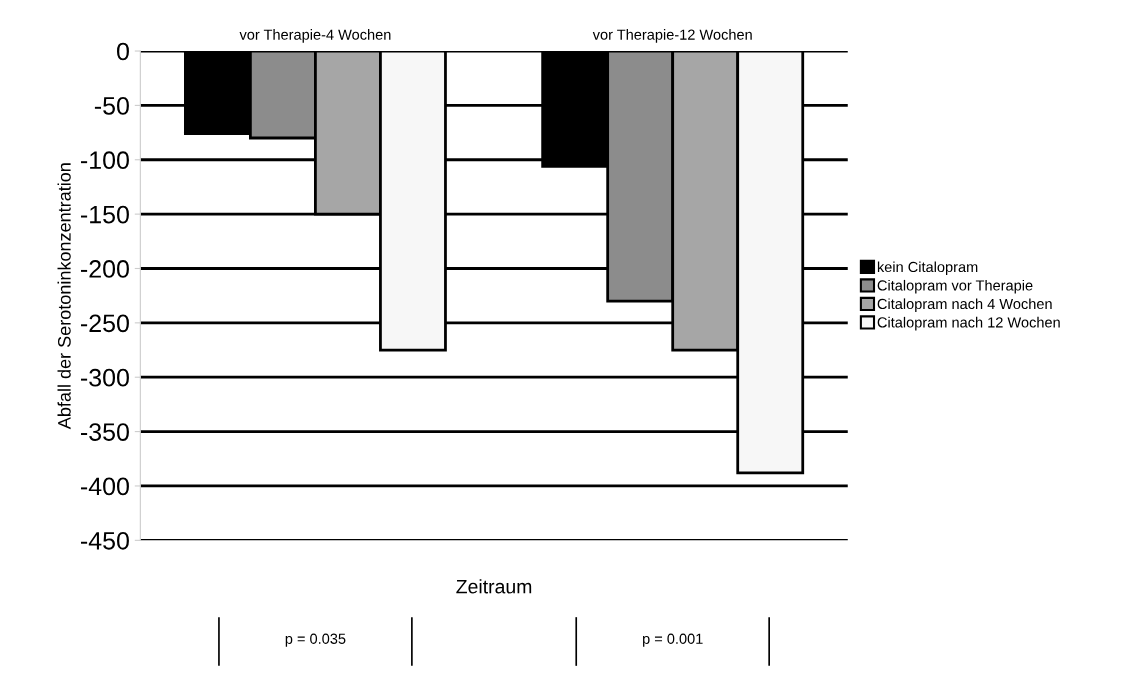 The height and width of the screenshot is (699, 1141). Describe the element at coordinates (494, 586) in the screenshot. I see `x-axis-title: Zeitraum` at that location.